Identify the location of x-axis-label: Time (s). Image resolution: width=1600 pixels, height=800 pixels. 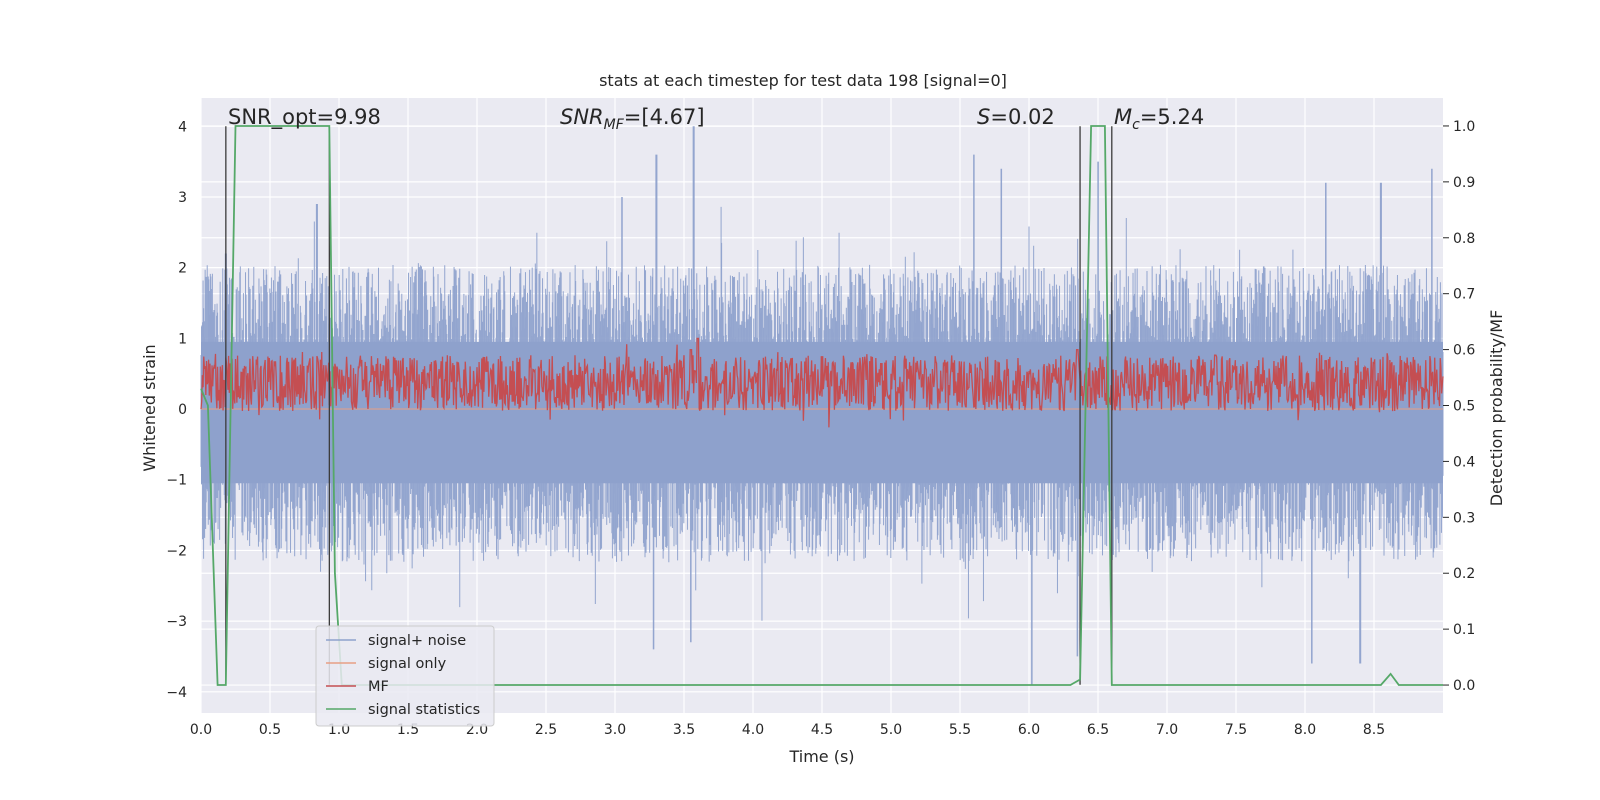
(821, 756).